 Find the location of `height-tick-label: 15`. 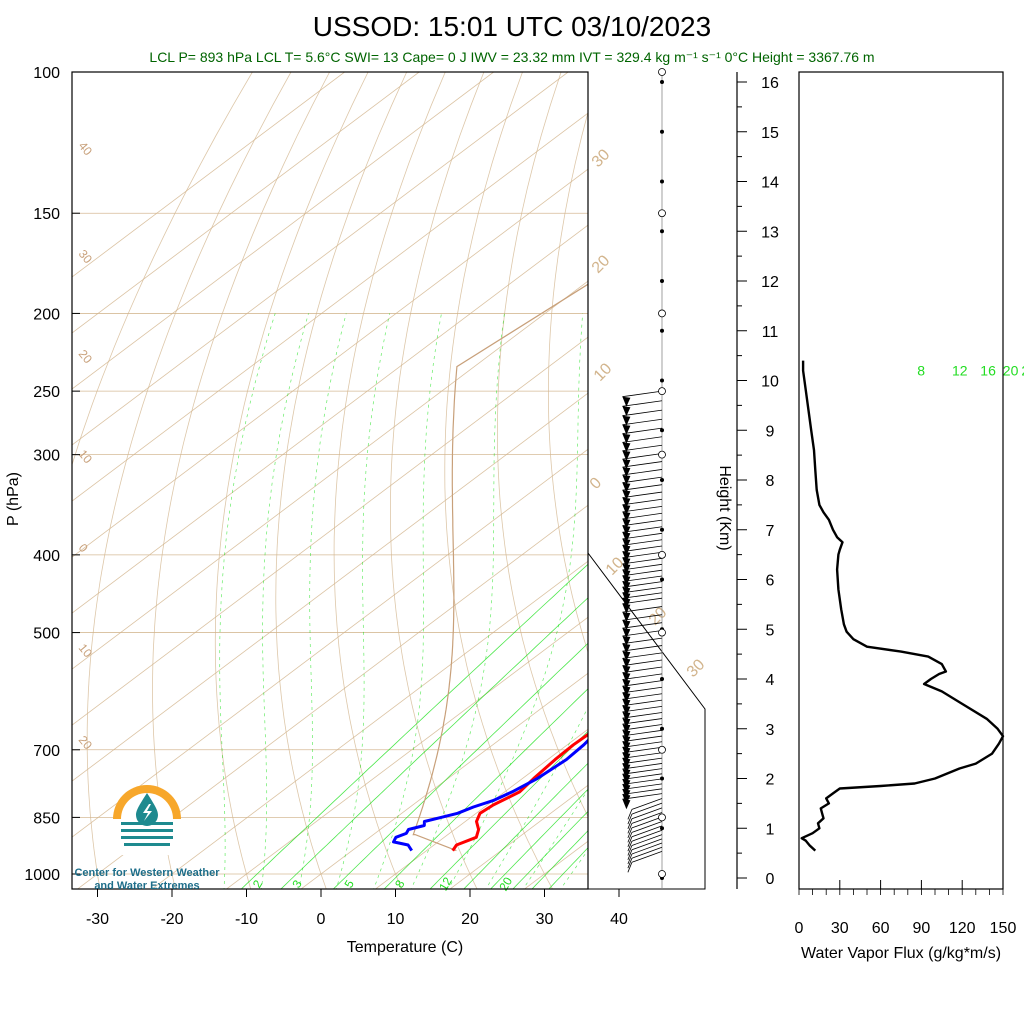

height-tick-label: 15 is located at coordinates (770, 133).